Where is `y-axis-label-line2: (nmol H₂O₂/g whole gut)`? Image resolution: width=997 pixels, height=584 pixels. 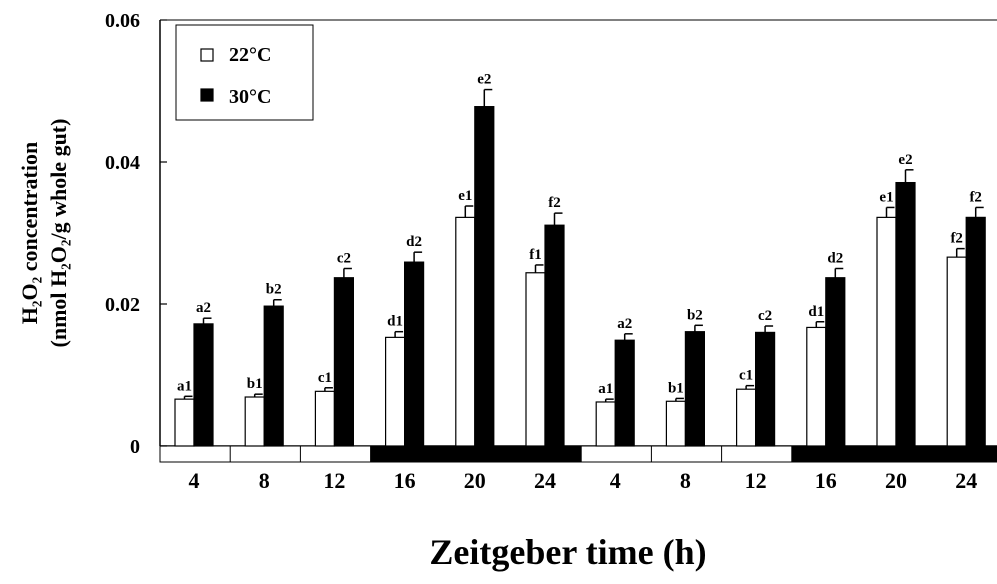
y-axis-label-line2: (nmol H₂O₂/g whole gut) is located at coordinates (58, 233).